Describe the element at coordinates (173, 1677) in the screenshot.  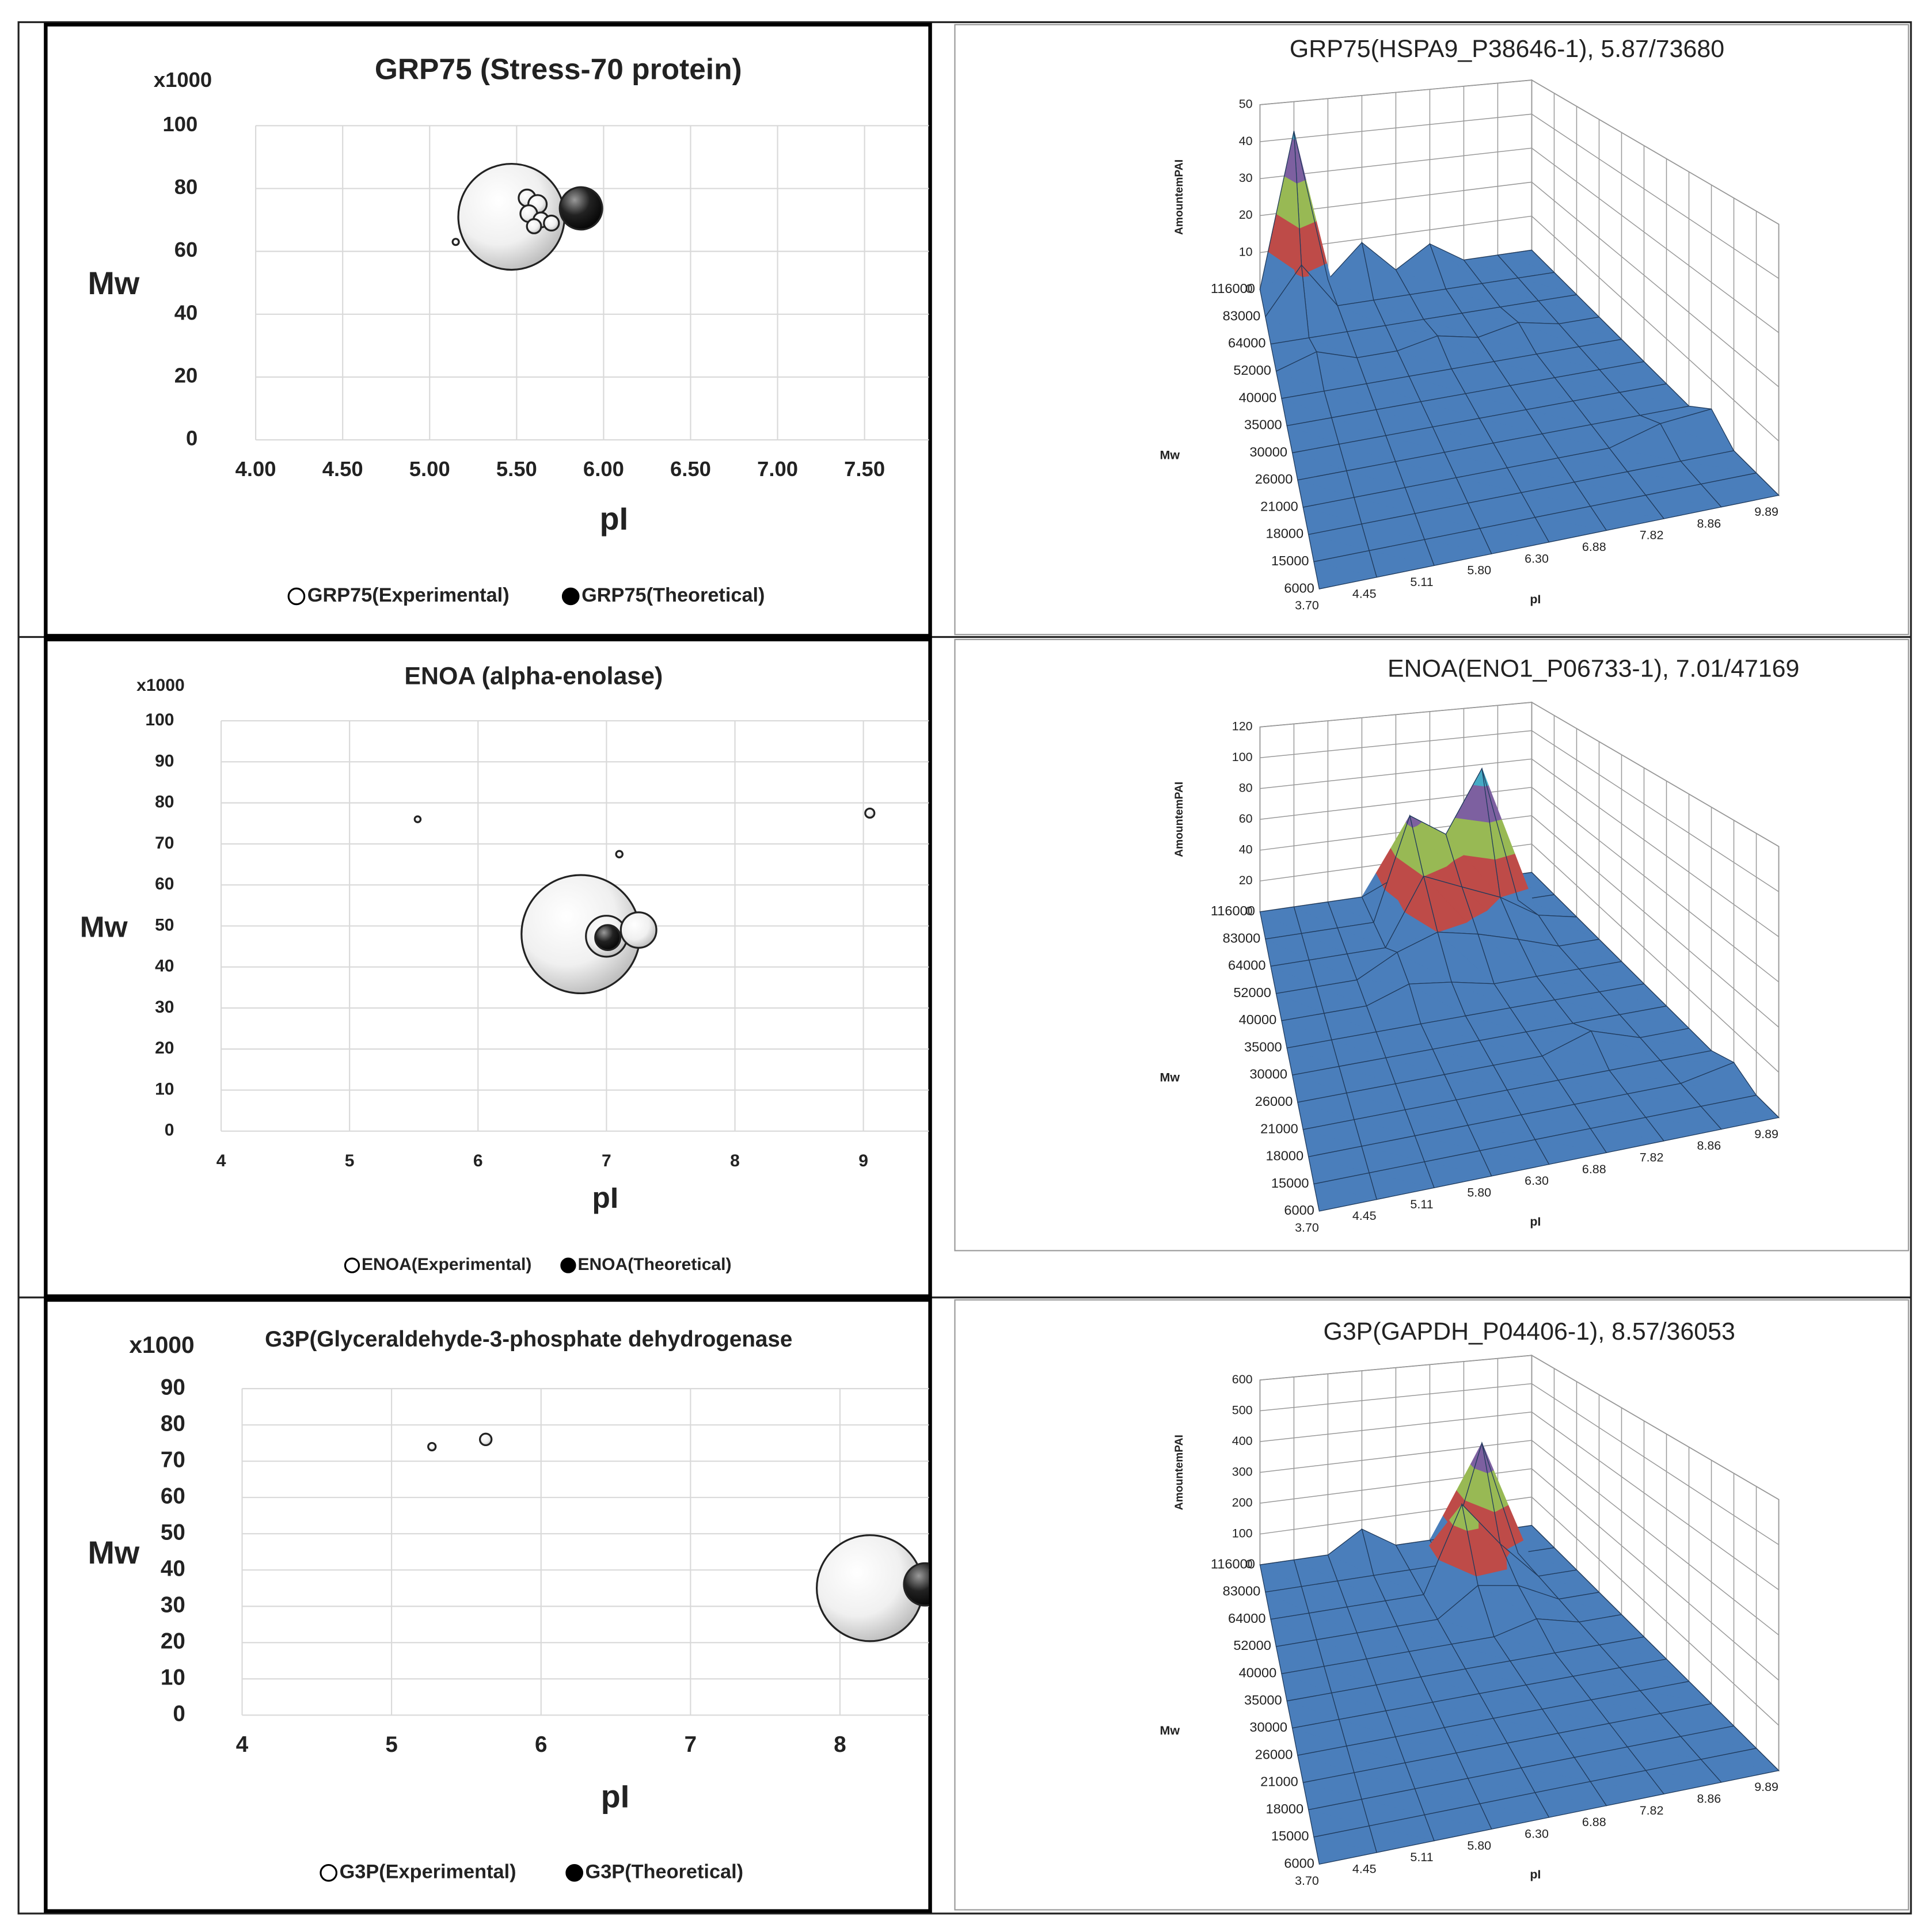
I see `y-tick-label: 10` at that location.